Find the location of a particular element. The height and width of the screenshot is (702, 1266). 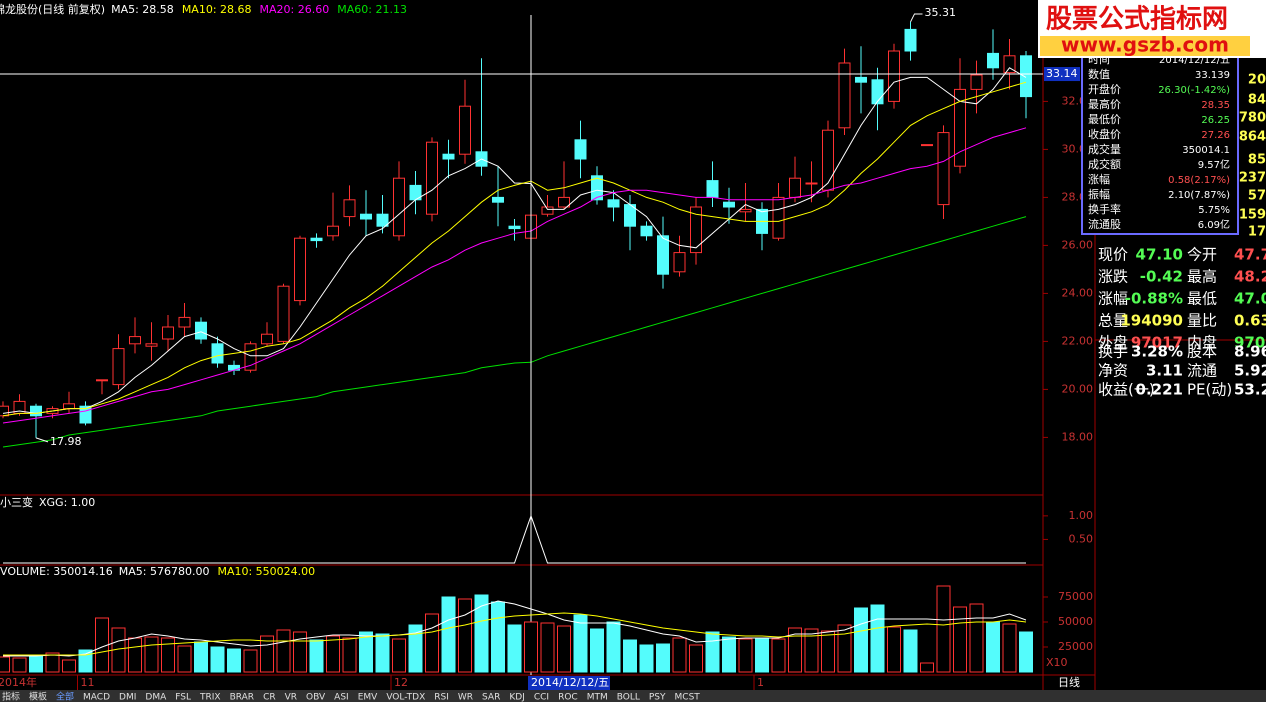

tab: SAR is located at coordinates (491, 697).